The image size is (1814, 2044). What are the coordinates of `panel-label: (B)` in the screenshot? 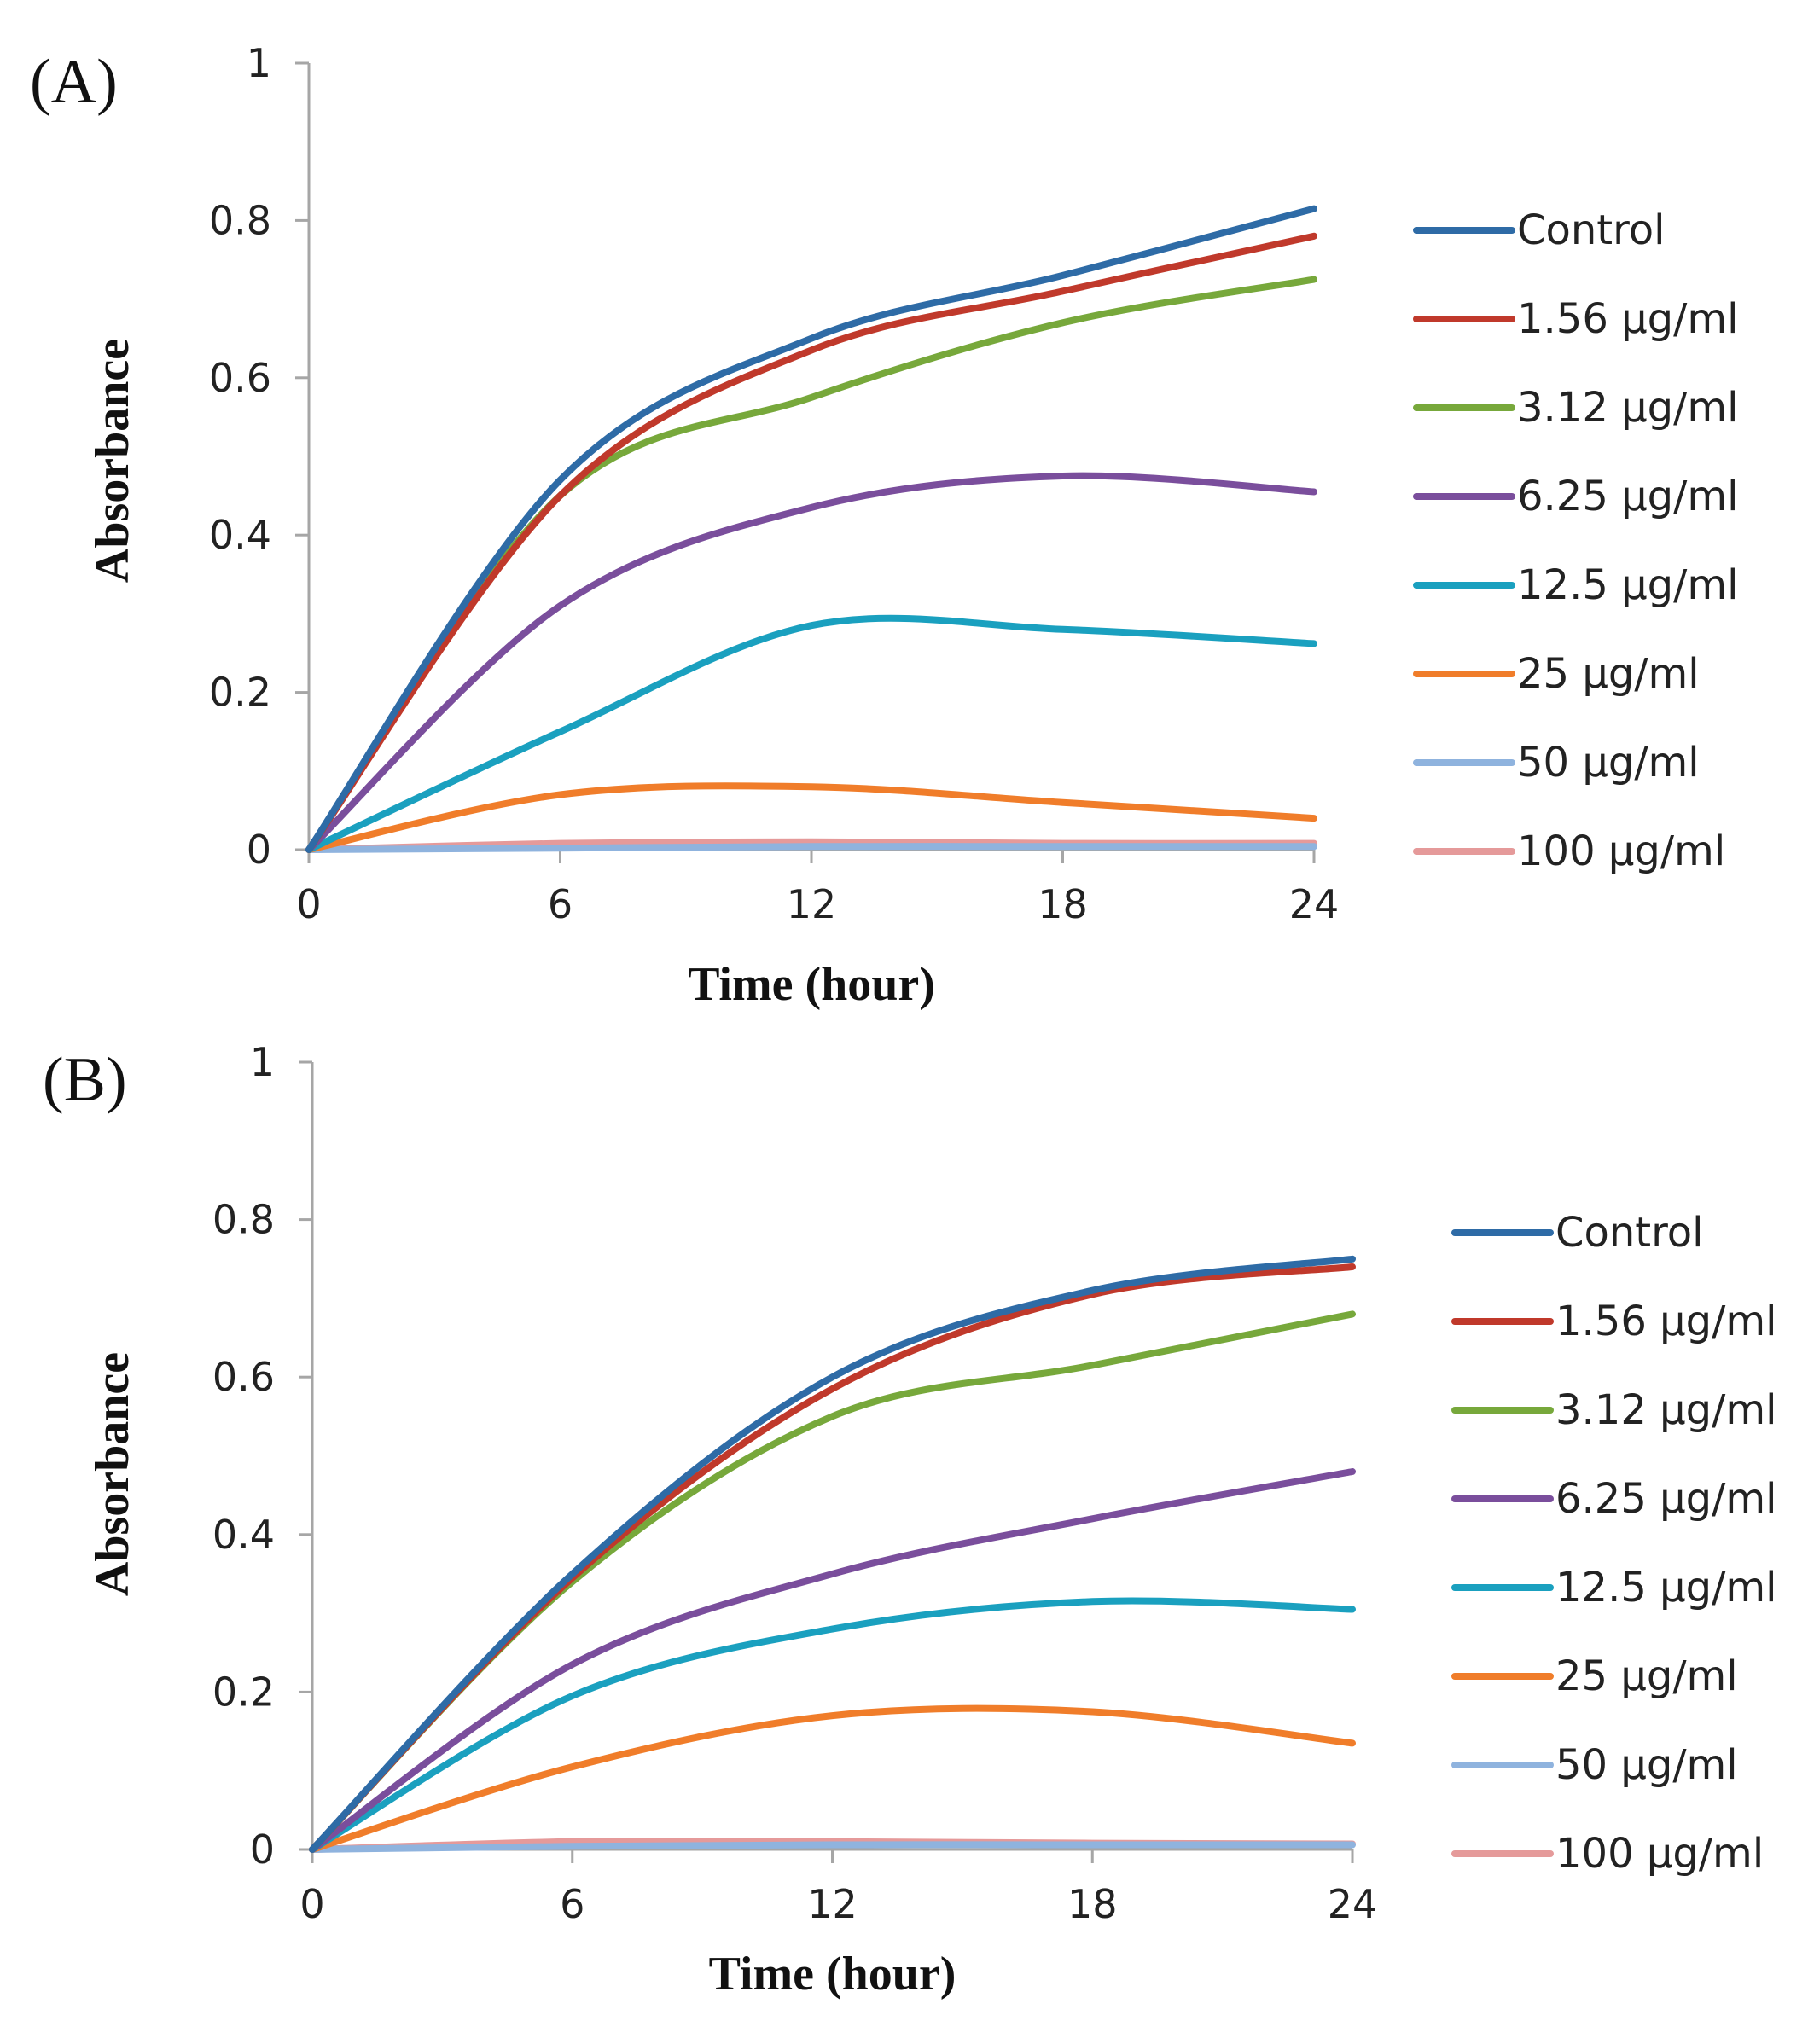 It's located at (85, 1080).